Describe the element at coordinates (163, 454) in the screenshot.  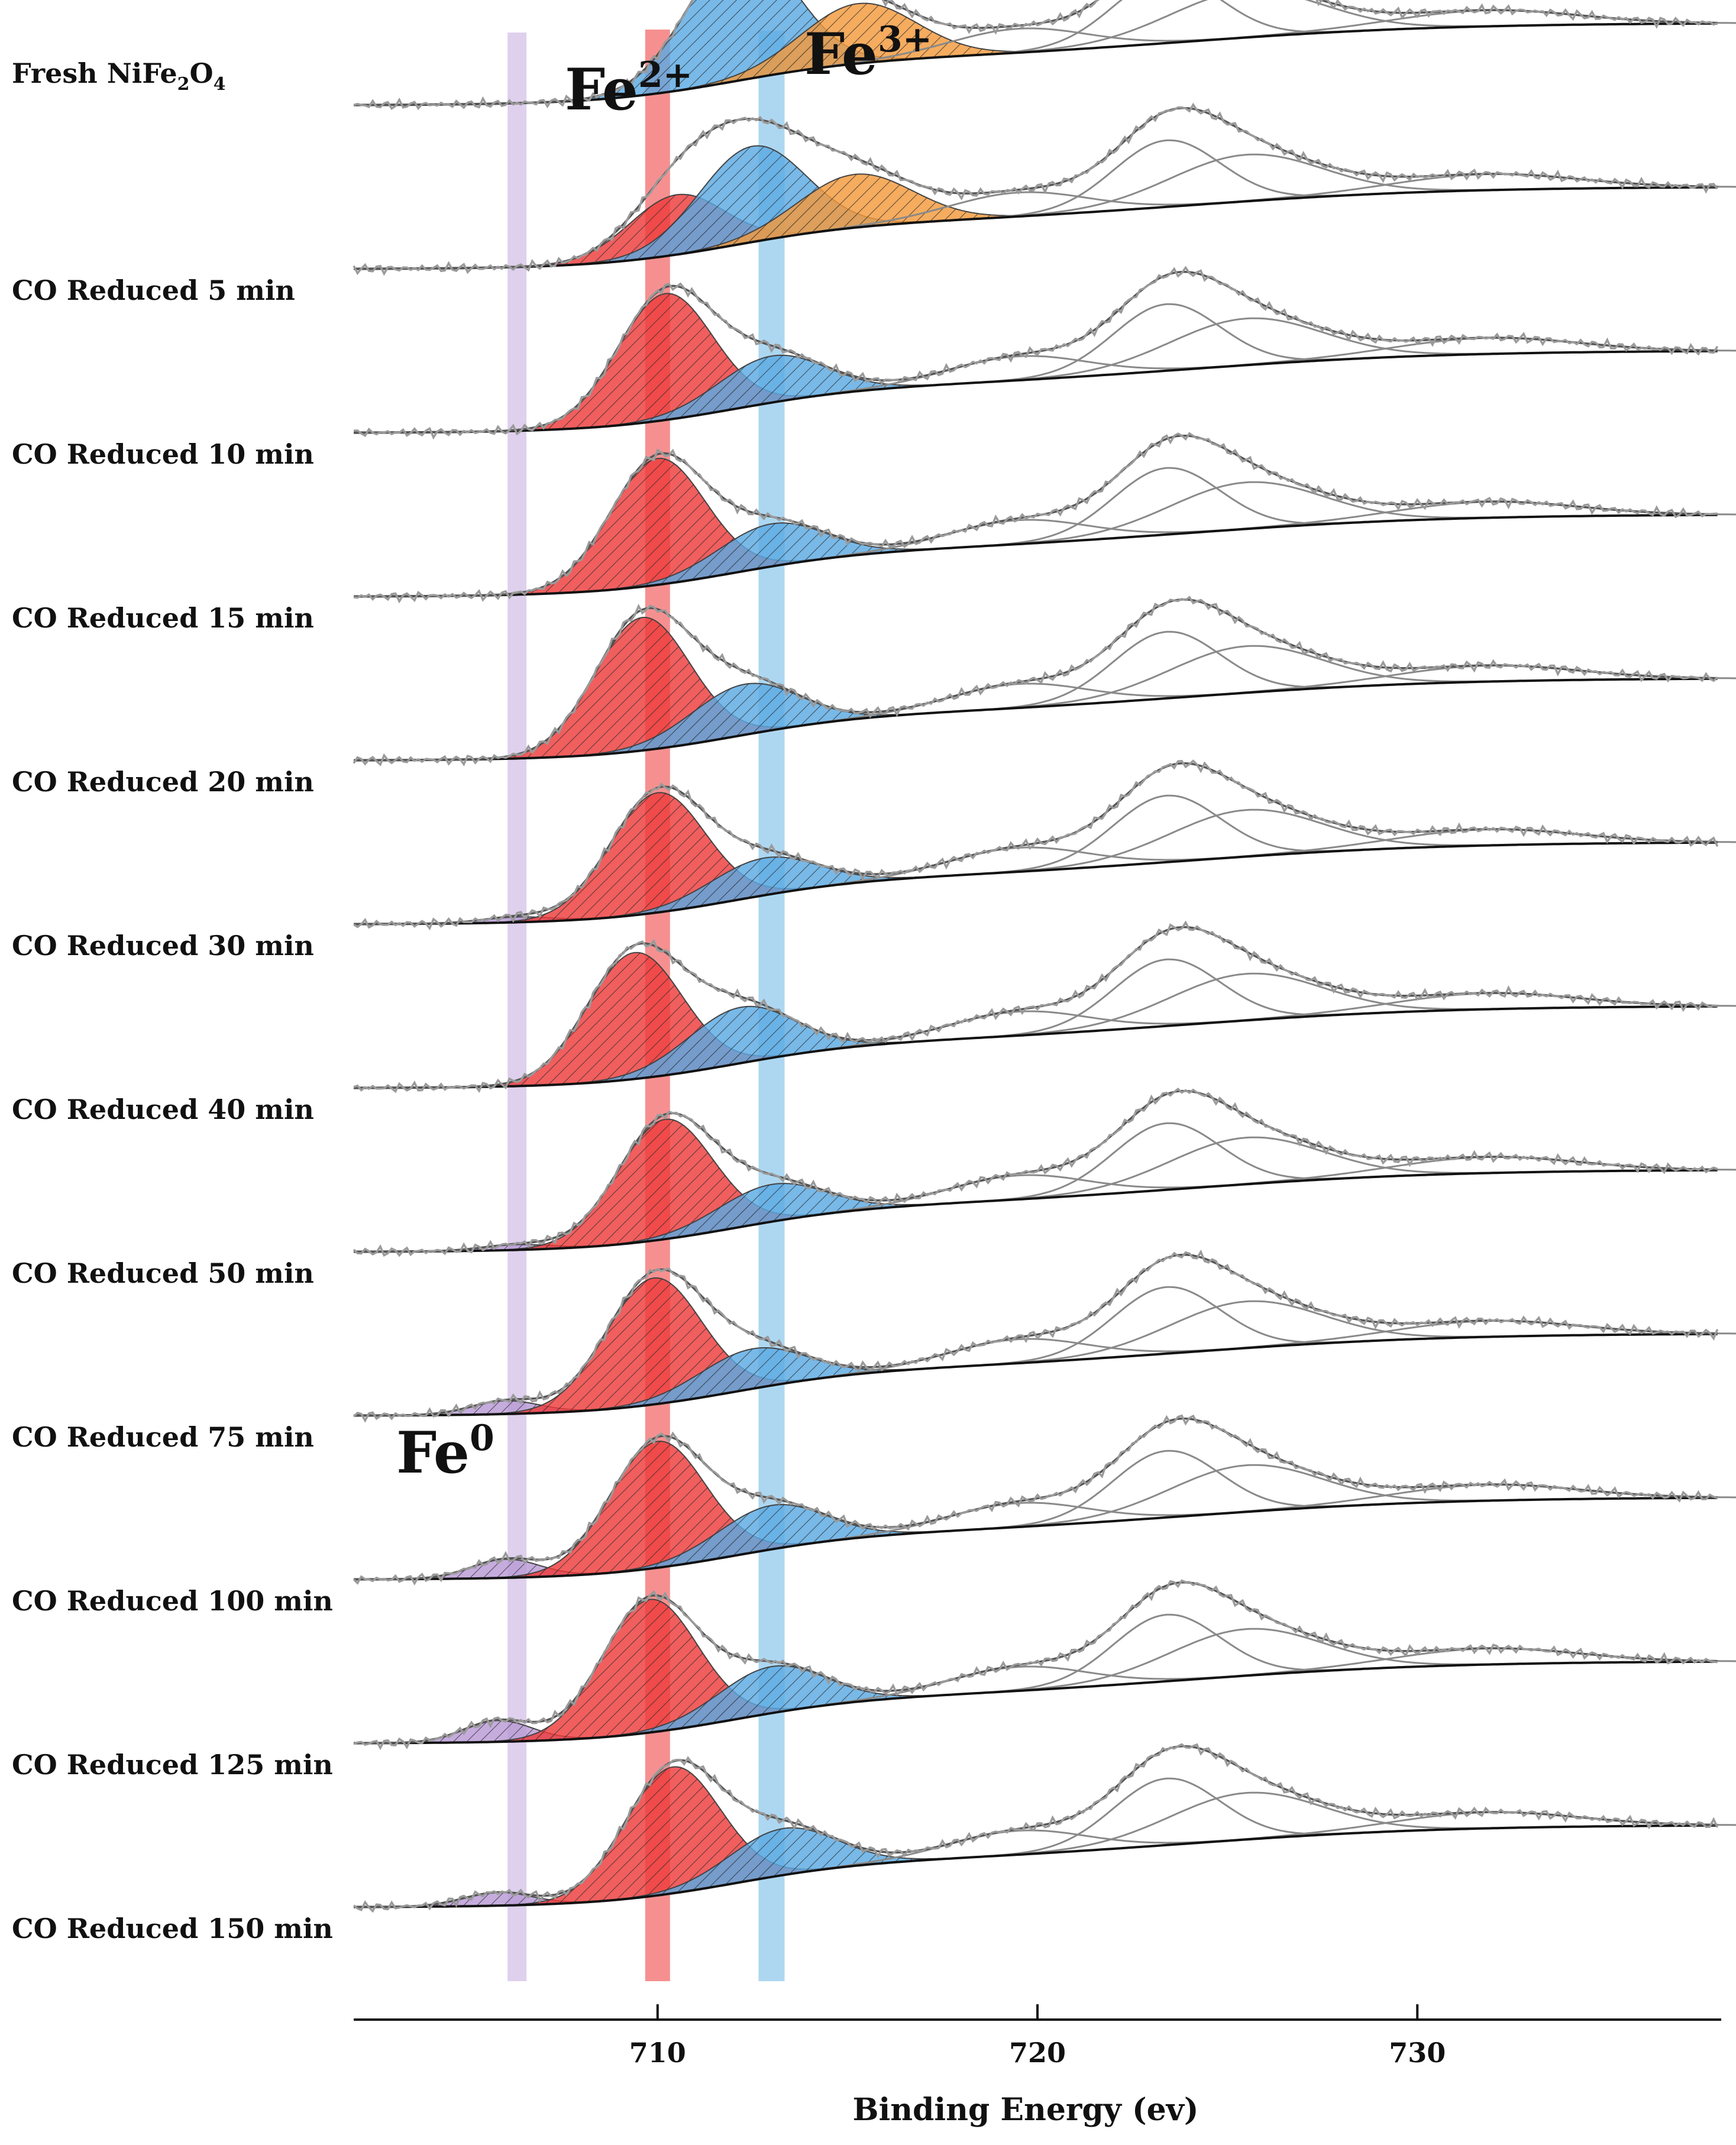
I see `series-label: CO Reduced 10 min` at that location.